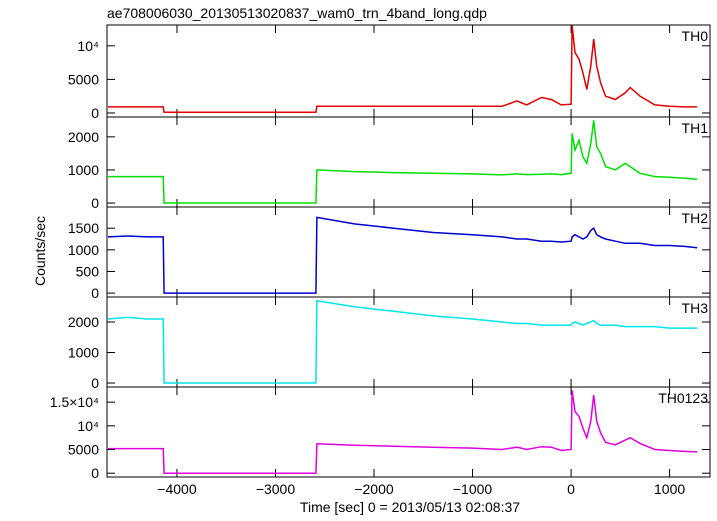 The height and width of the screenshot is (521, 717). I want to click on panel-label: TH0123, so click(683, 398).